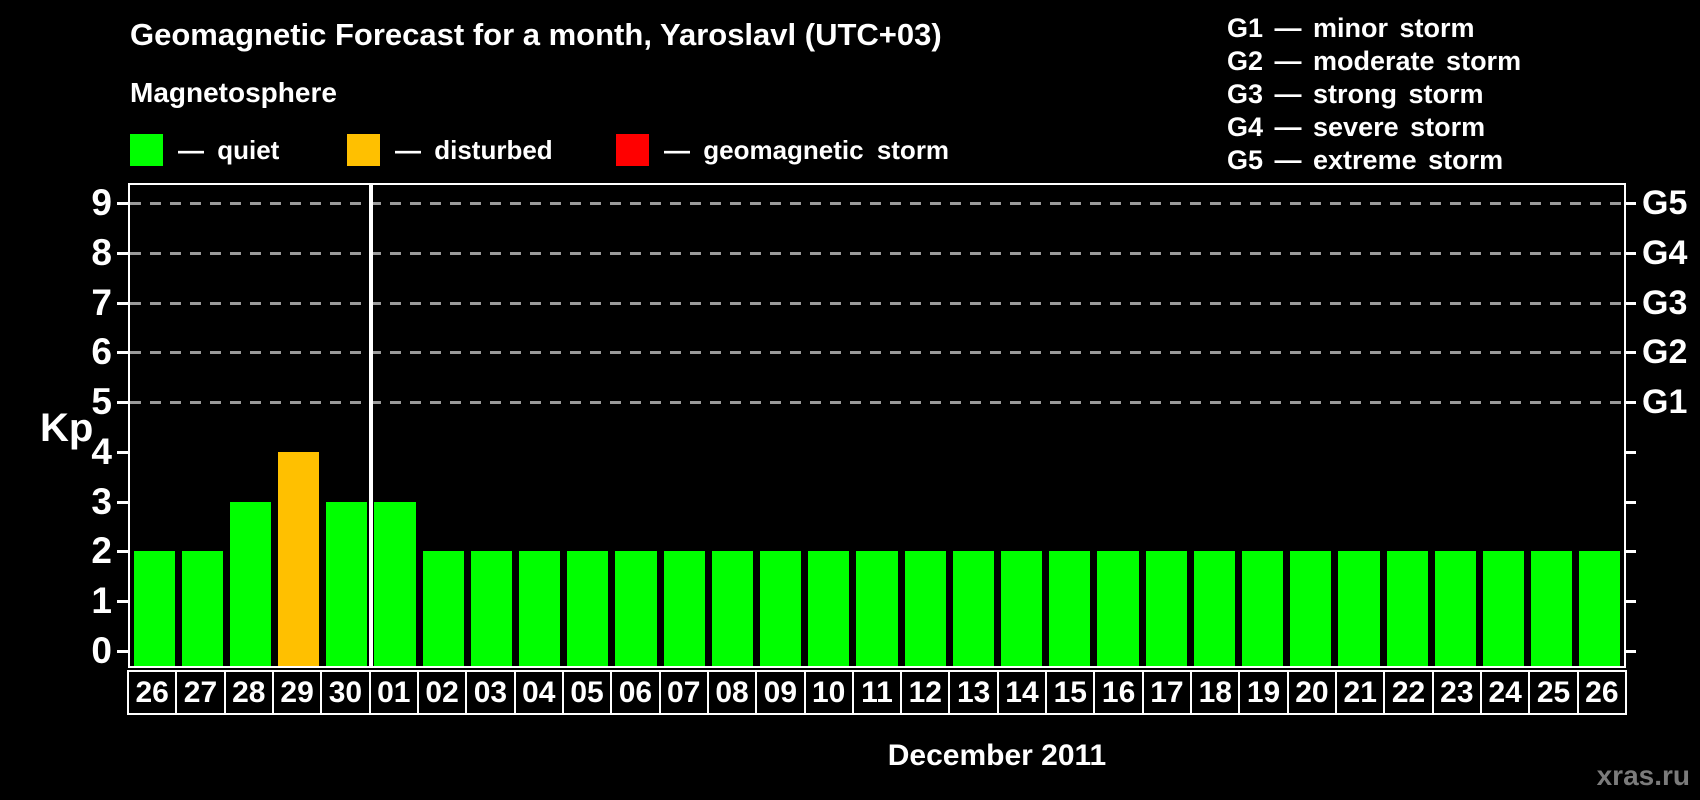  Describe the element at coordinates (1630, 602) in the screenshot. I see `right-tick-kp1` at that location.